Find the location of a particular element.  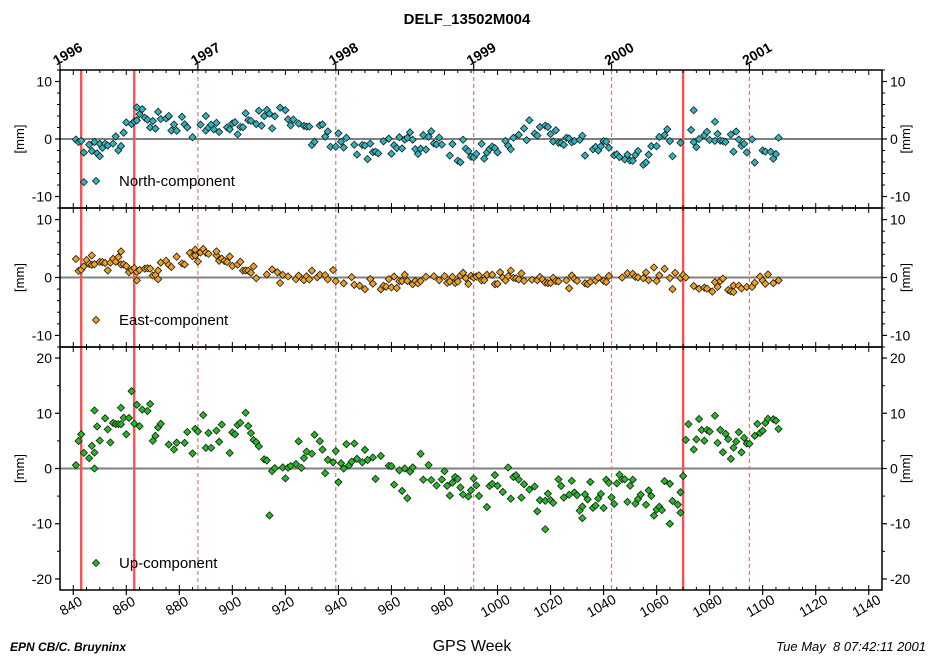

x-tick-label: 1060 is located at coordinates (654, 606).